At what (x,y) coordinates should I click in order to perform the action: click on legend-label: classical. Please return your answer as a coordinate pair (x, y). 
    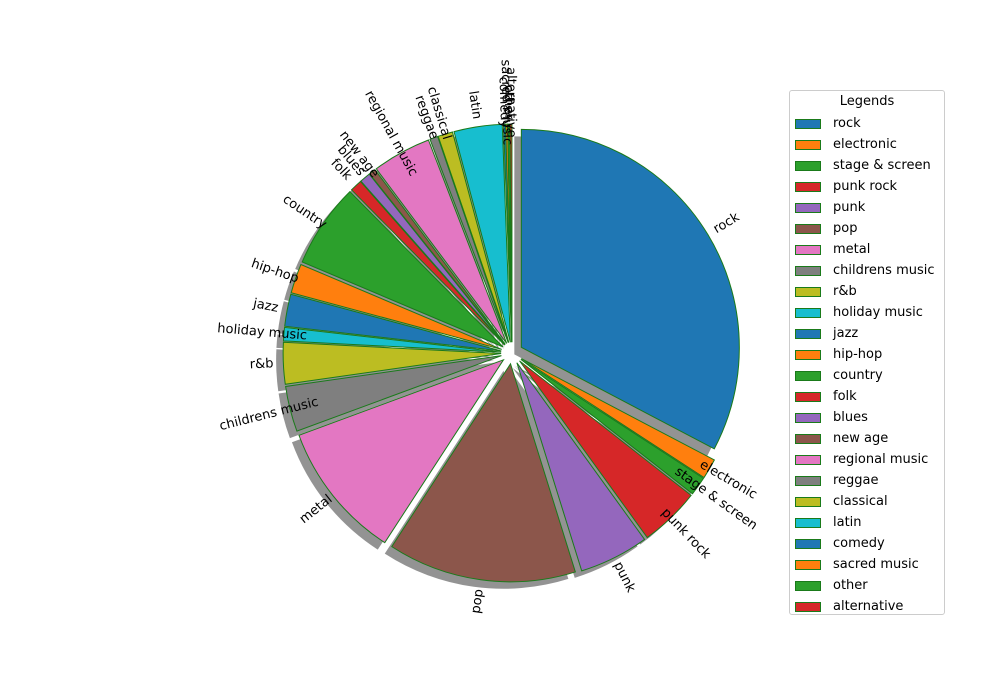
    Looking at the image, I should click on (860, 501).